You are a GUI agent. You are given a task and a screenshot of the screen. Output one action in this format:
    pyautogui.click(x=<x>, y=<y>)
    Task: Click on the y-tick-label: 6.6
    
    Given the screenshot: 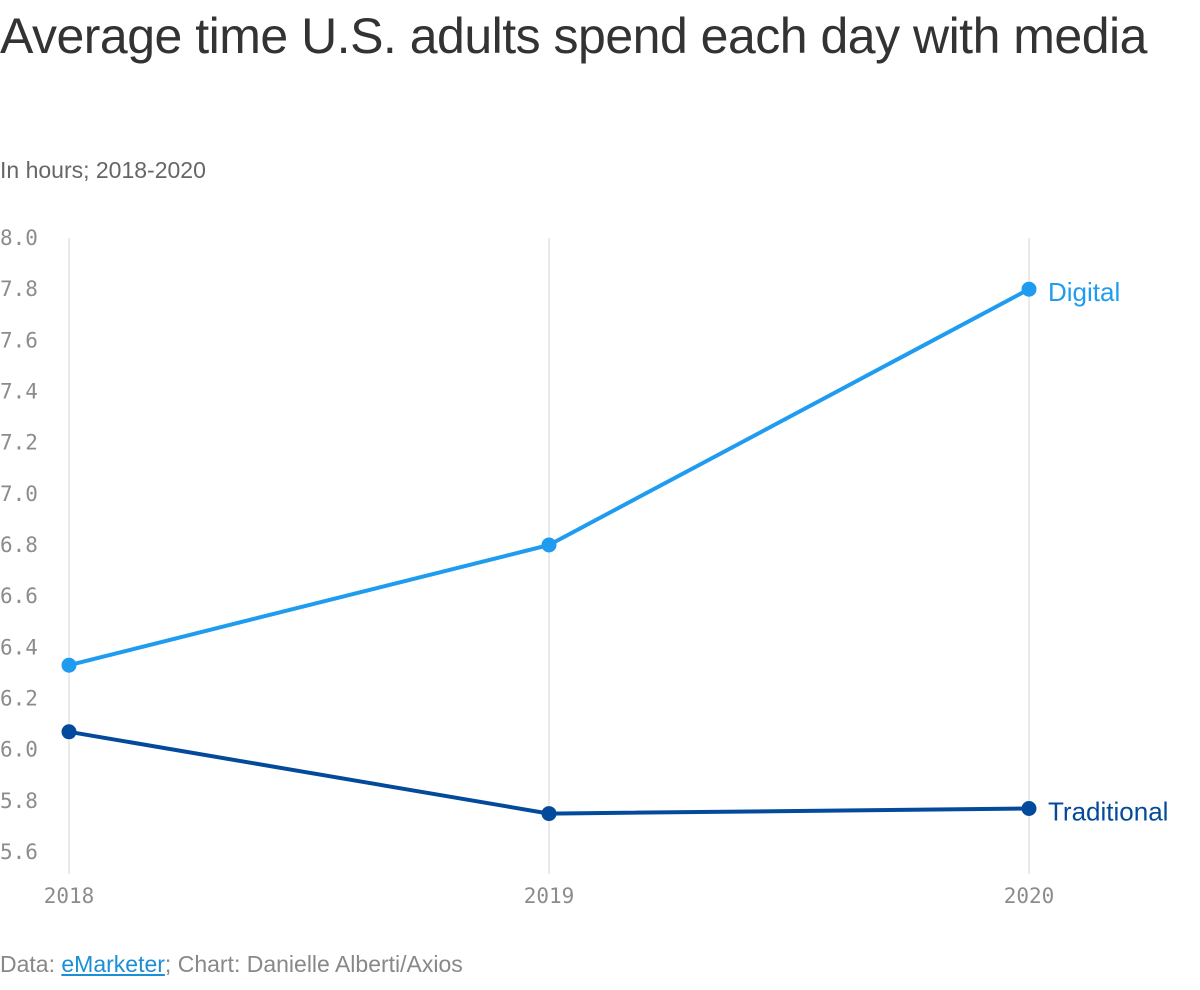 What is the action you would take?
    pyautogui.click(x=19, y=596)
    